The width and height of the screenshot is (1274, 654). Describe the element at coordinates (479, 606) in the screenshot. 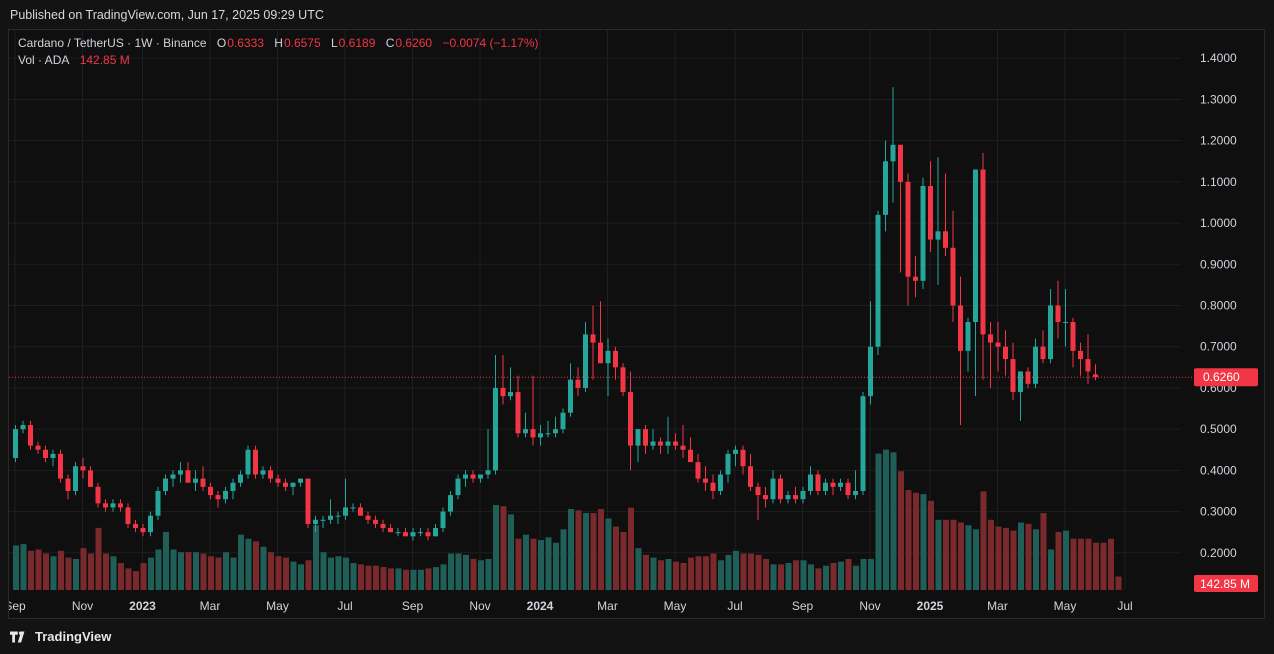

I see `x-tick-label: Nov` at that location.